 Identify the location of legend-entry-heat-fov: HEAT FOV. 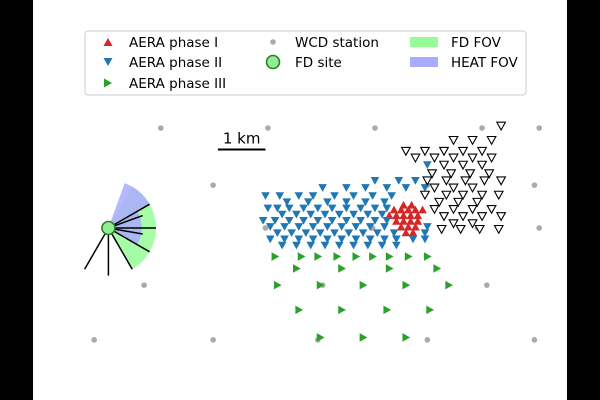
(464, 63).